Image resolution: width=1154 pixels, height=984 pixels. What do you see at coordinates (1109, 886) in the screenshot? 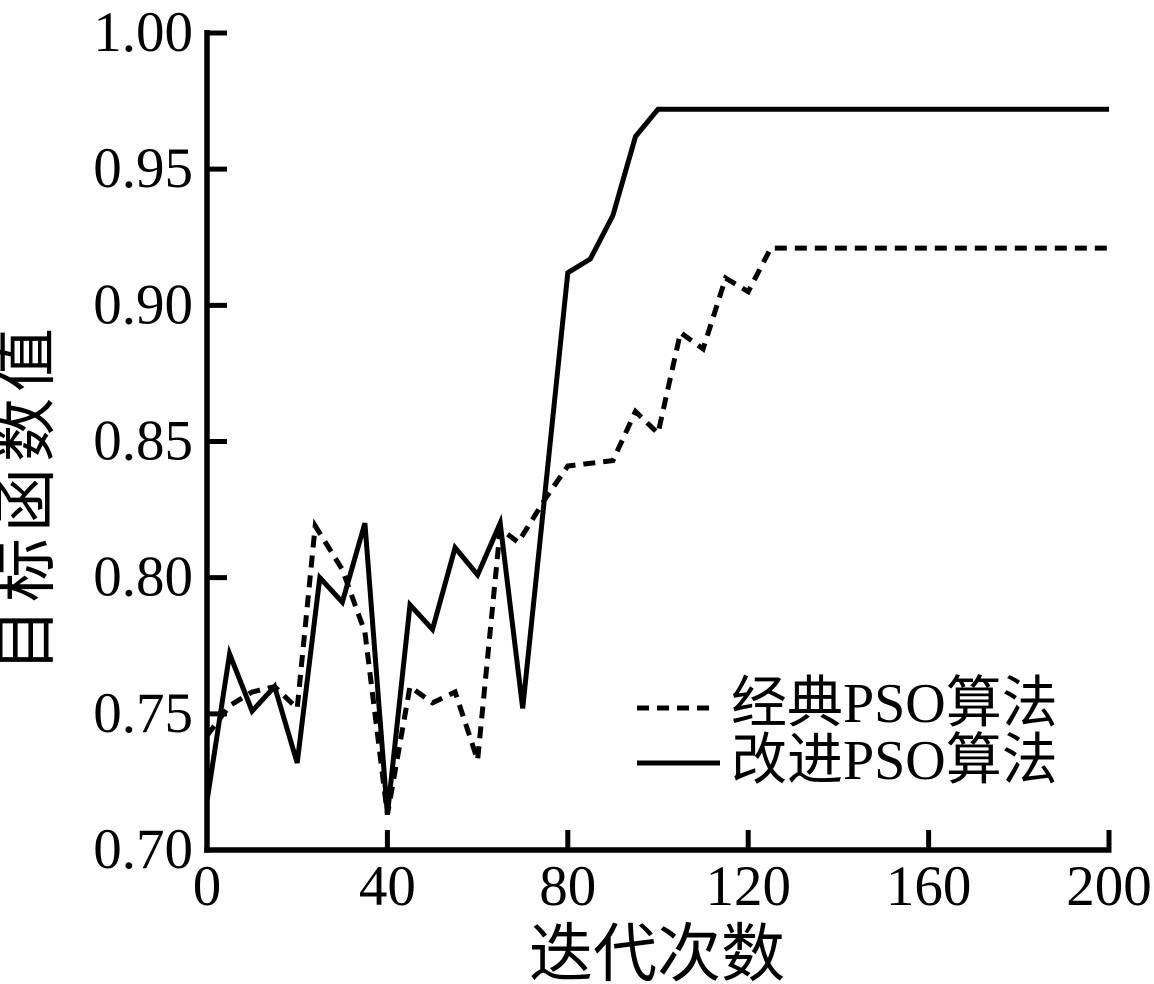
I see `x-tick-label: 200` at bounding box center [1109, 886].